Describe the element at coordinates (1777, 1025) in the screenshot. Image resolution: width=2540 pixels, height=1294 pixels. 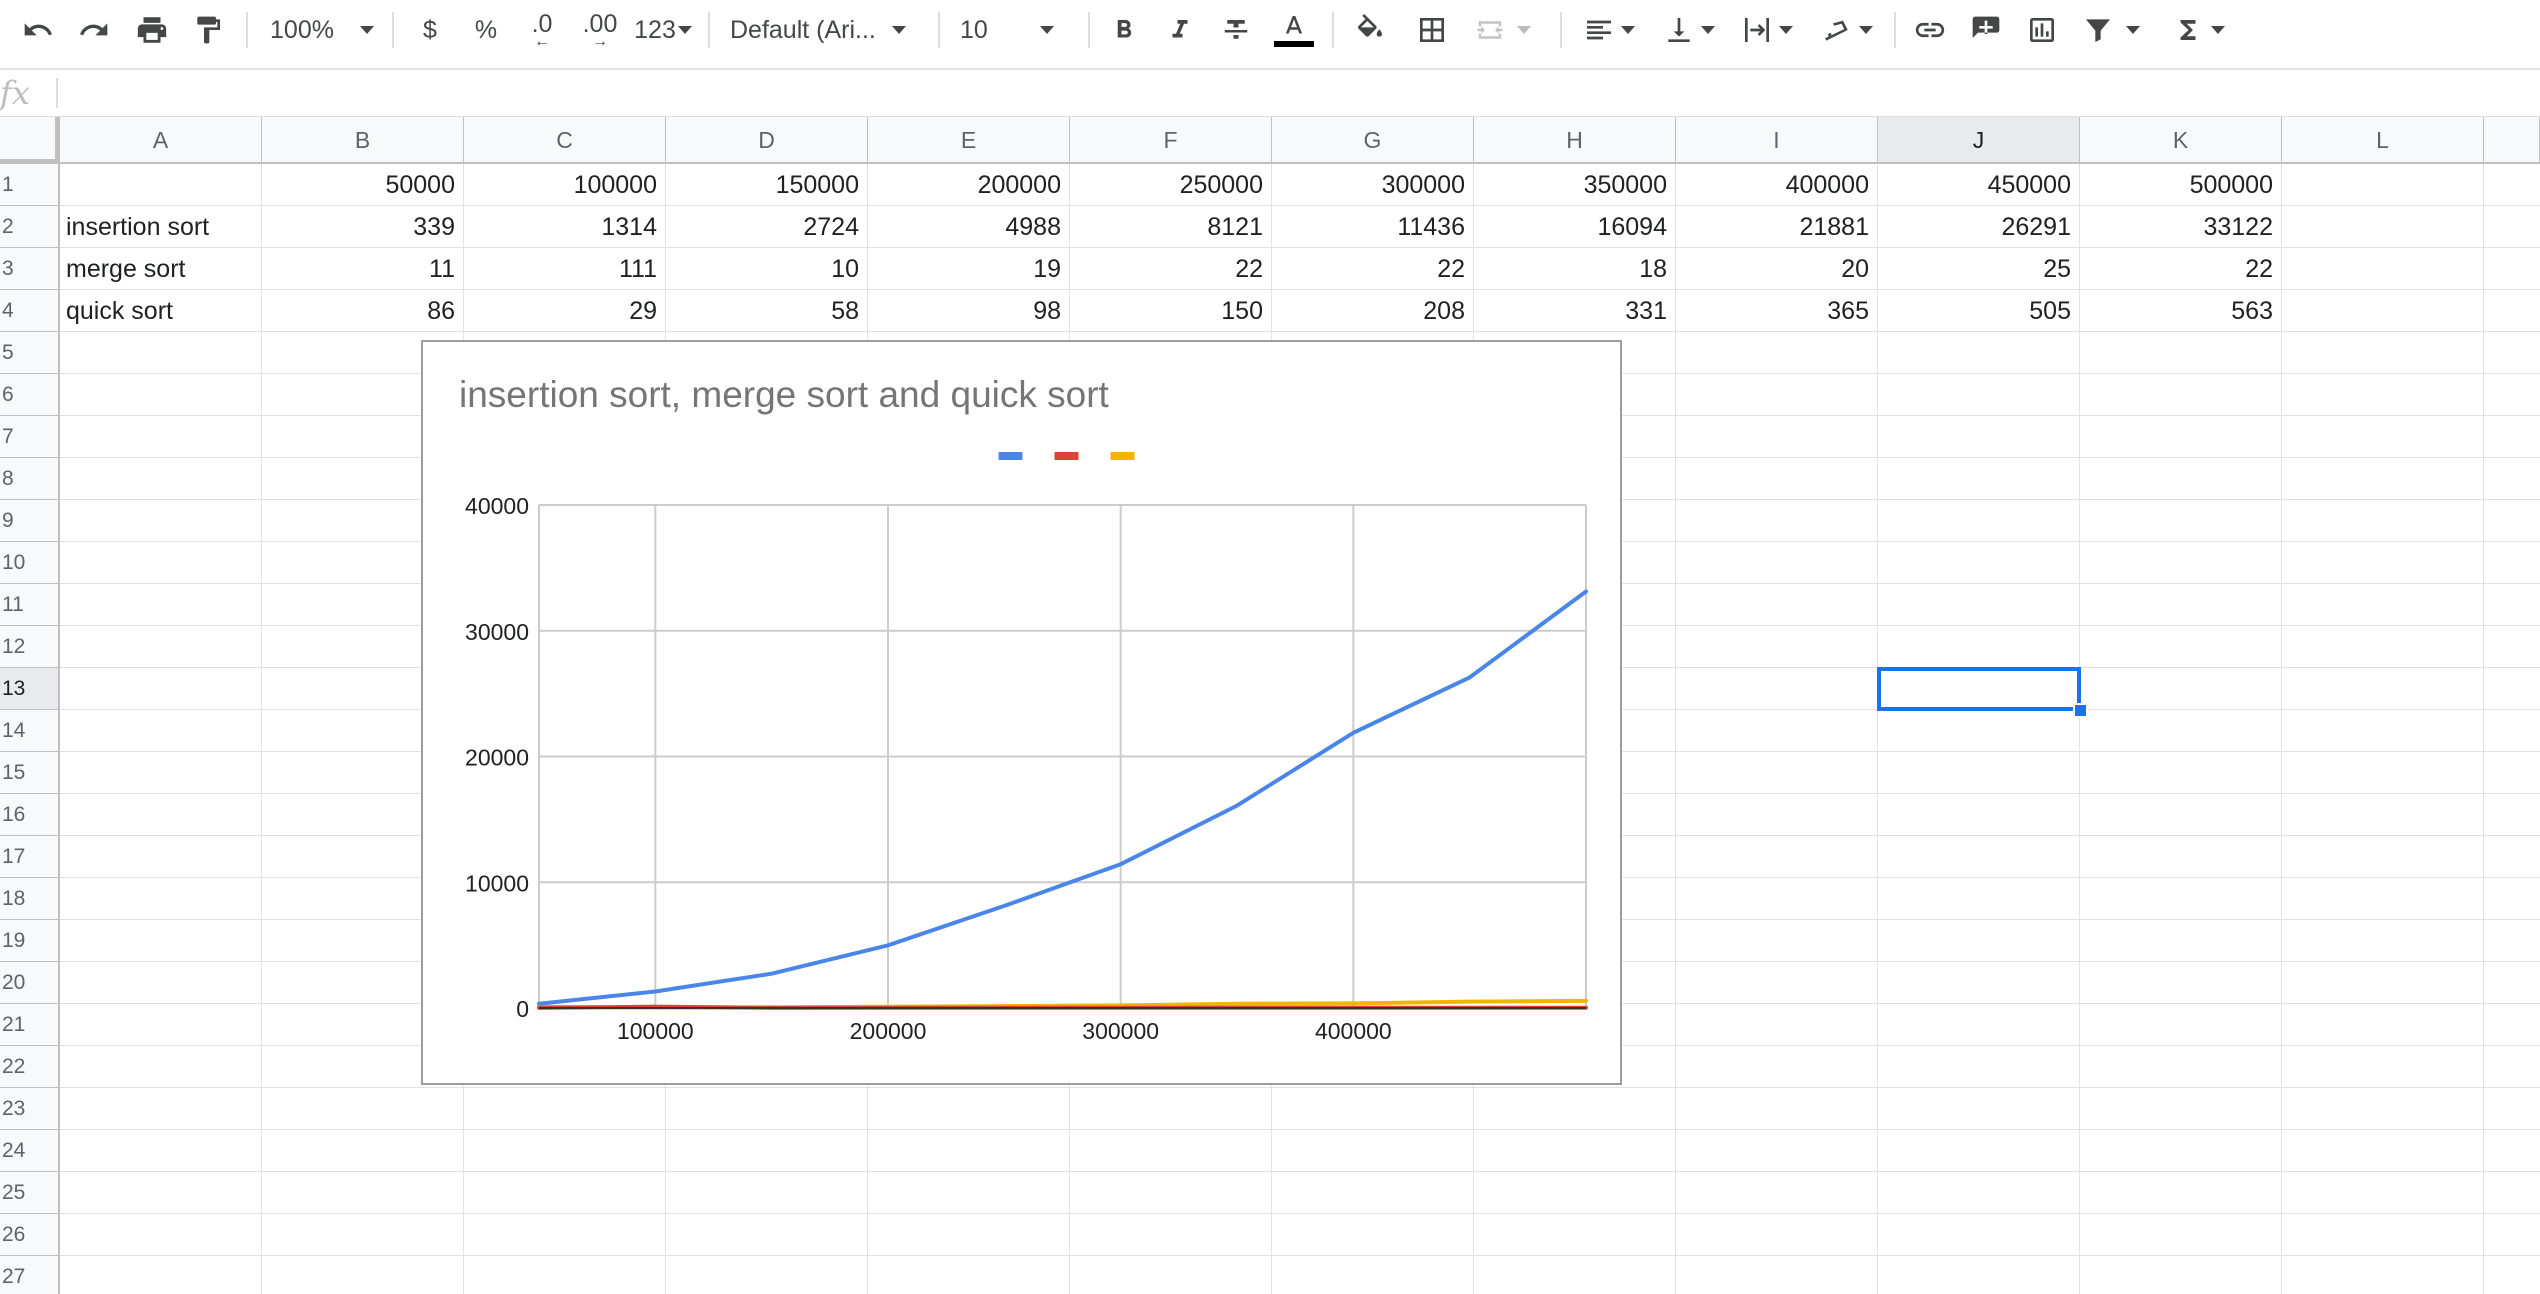
I see `cell-i21` at that location.